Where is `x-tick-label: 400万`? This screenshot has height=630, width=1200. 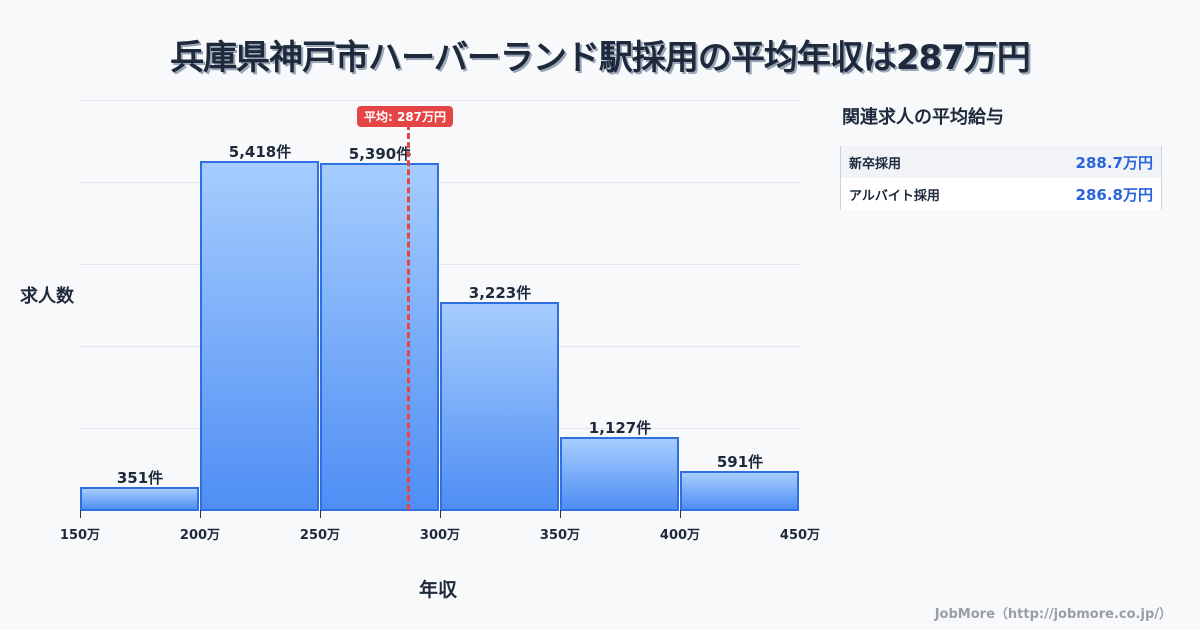
x-tick-label: 400万 is located at coordinates (680, 535).